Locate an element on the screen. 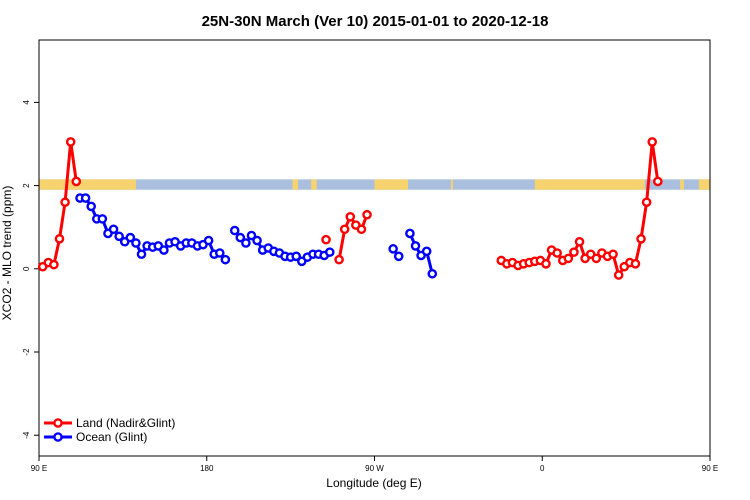 The width and height of the screenshot is (750, 500). y-axis-label: XCO2 - MLO trend (ppm) is located at coordinates (7, 253).